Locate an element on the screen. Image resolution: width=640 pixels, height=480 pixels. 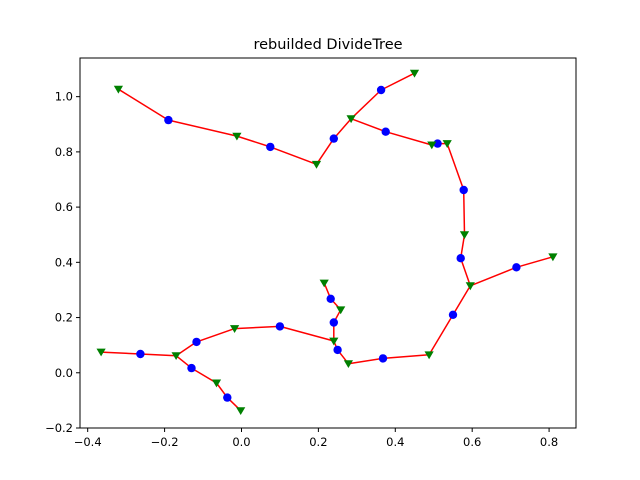
x-tick-label-0: −0.4 is located at coordinates (88, 442).